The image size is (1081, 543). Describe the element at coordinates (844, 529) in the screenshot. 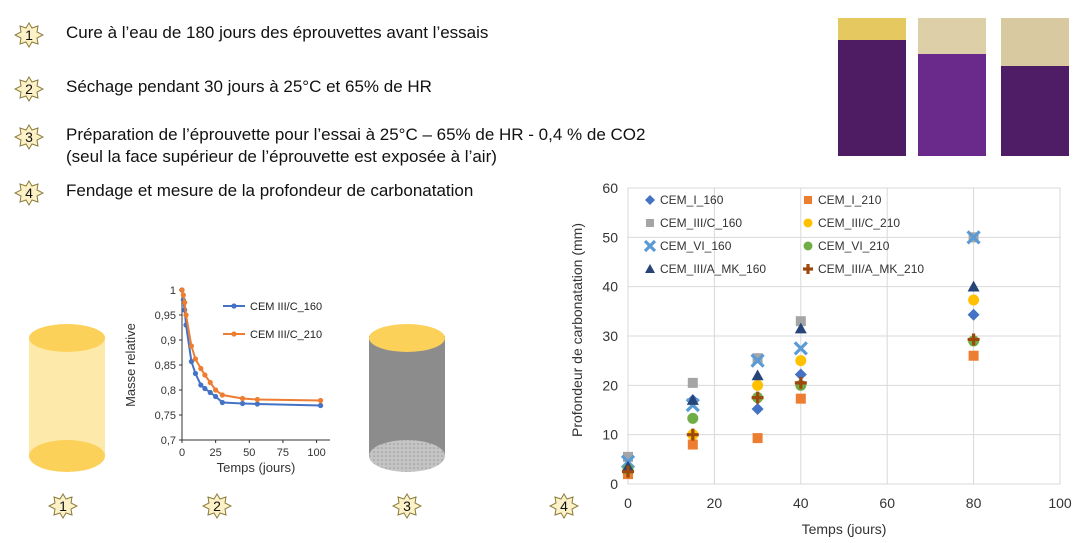

I see `x-axis-title: Temps (jours)` at that location.